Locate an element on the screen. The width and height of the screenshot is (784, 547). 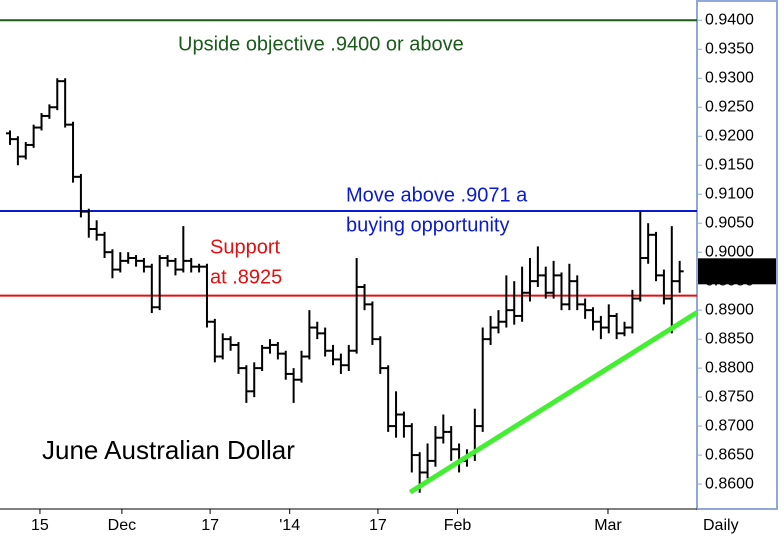
axis-frame is located at coordinates (737, 255).